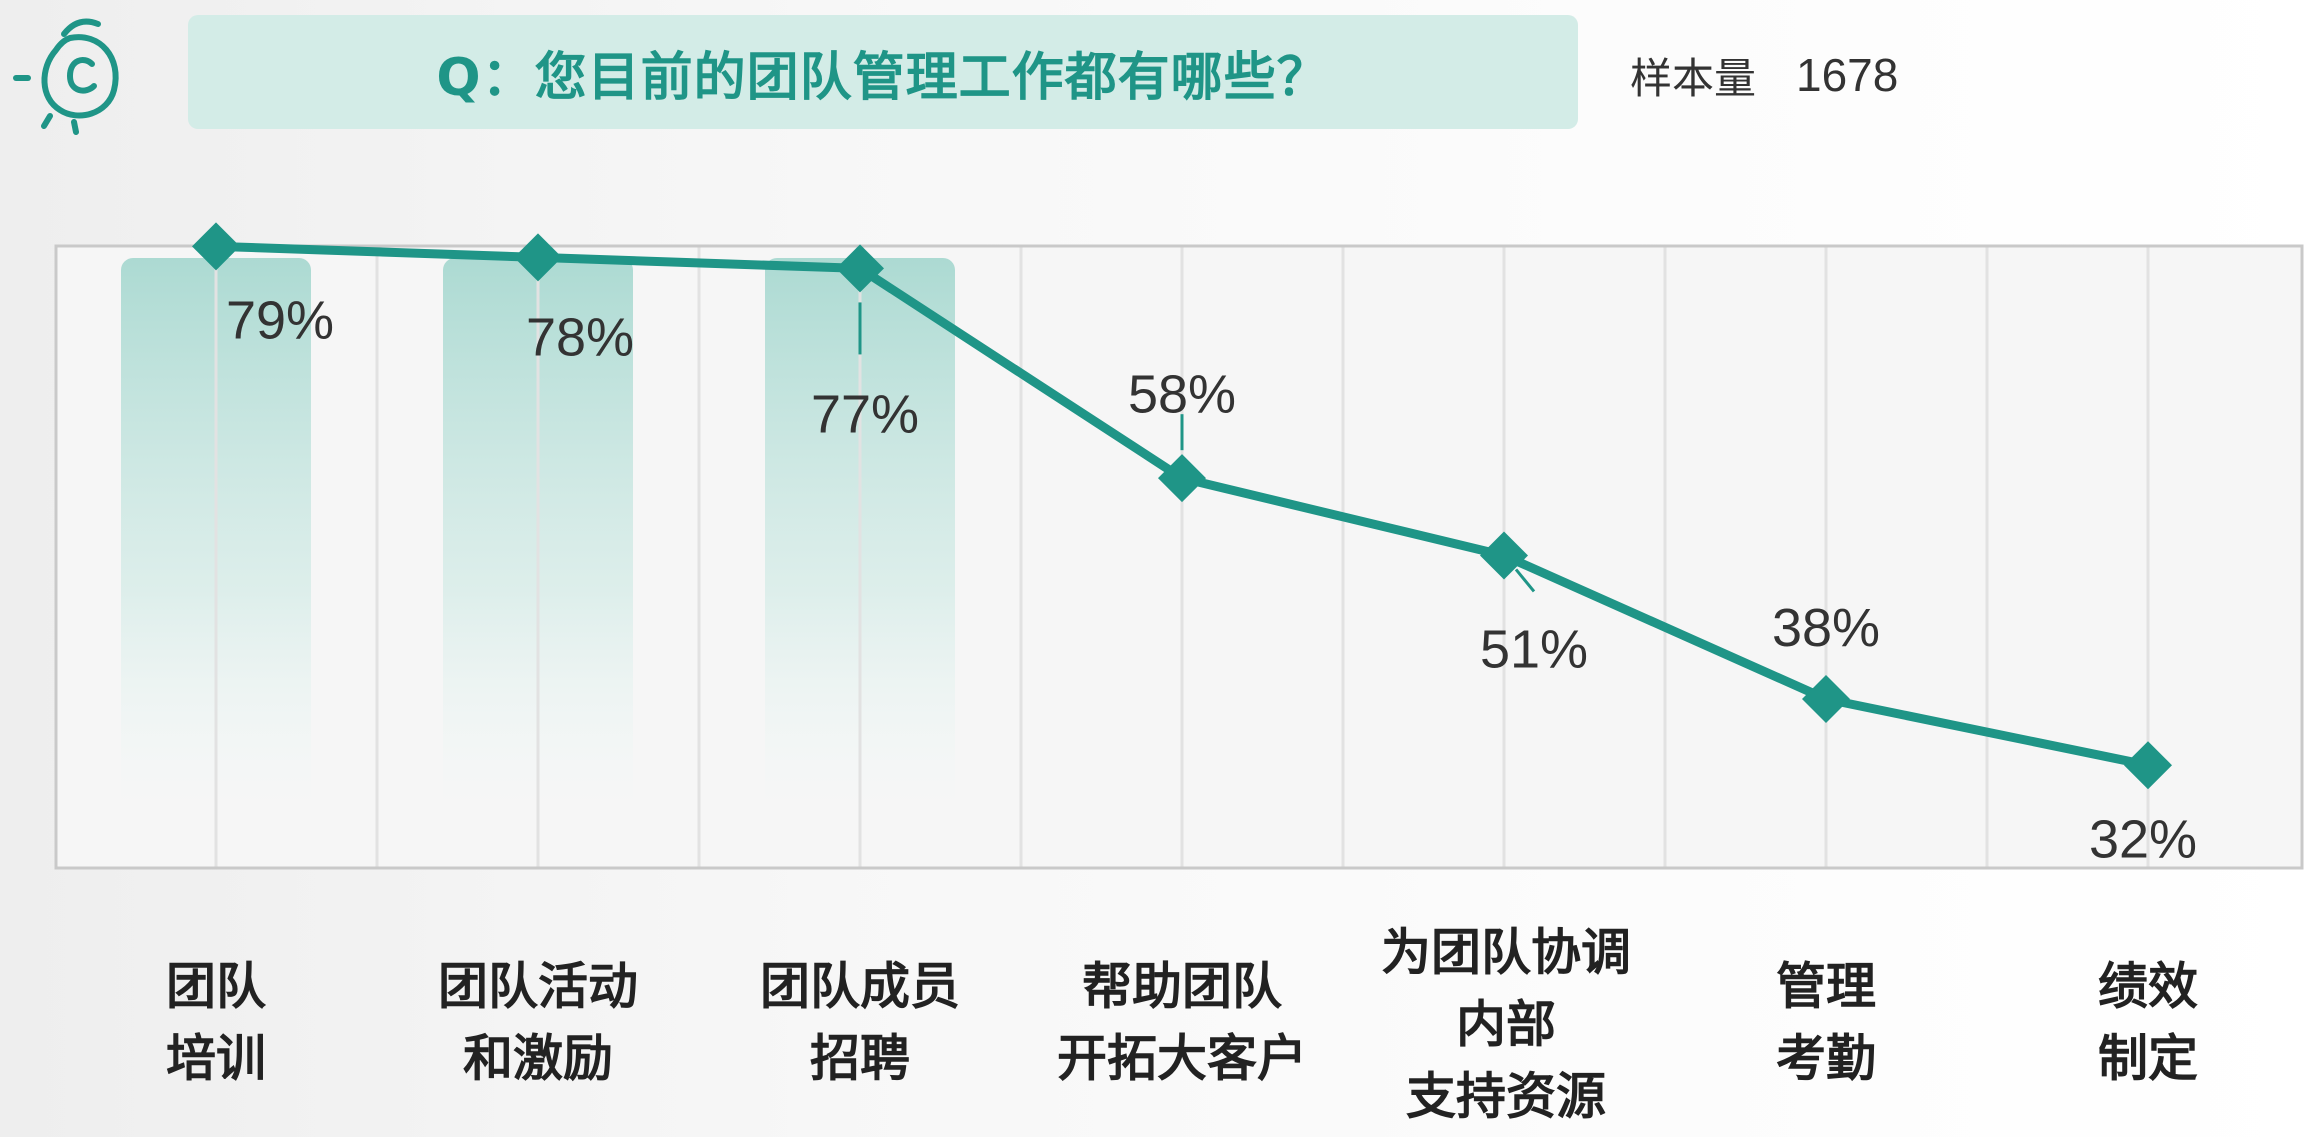  What do you see at coordinates (2148, 987) in the screenshot?
I see `category-label: 绩效` at bounding box center [2148, 987].